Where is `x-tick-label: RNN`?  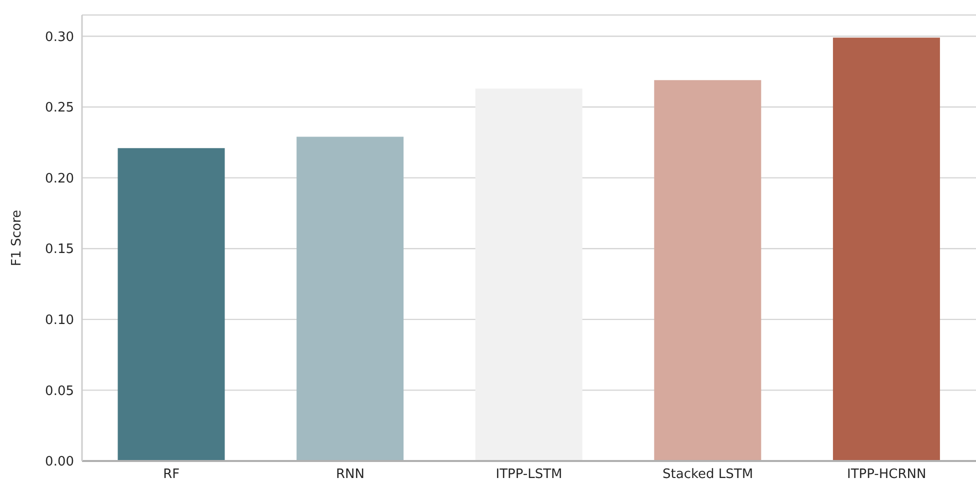 x-tick-label: RNN is located at coordinates (350, 474).